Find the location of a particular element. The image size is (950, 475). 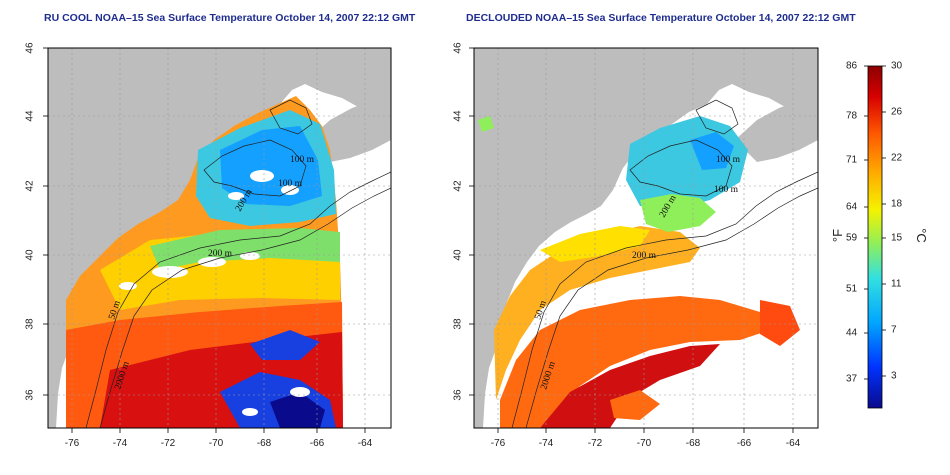

fahrenheit-tick: 44 is located at coordinates (852, 333).